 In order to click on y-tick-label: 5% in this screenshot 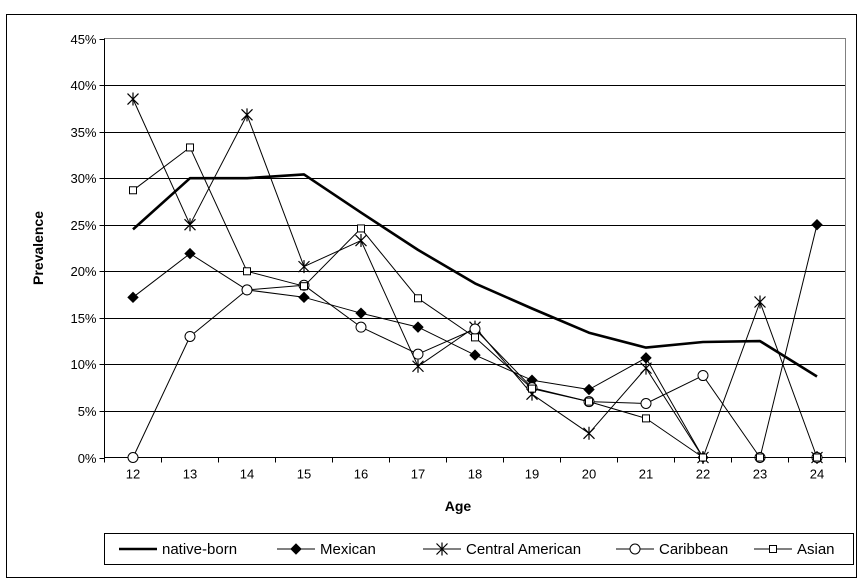, I will do `click(87, 411)`.